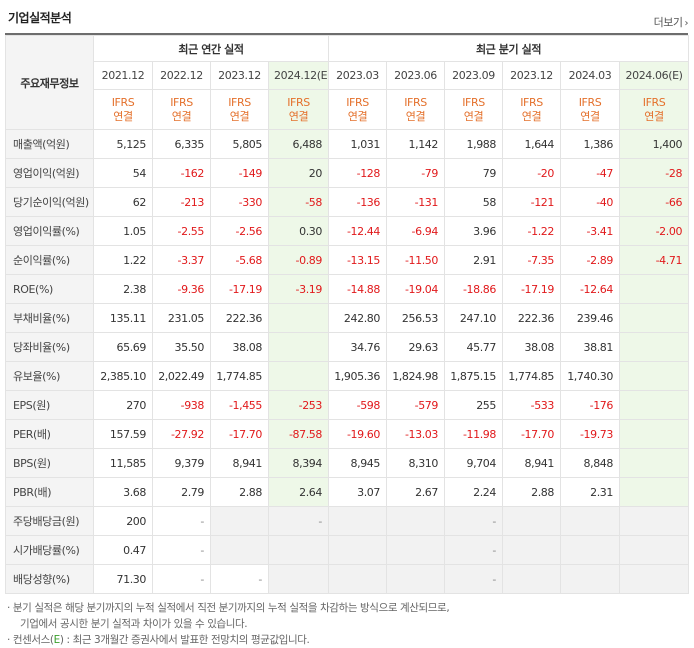 This screenshot has width=694, height=648. What do you see at coordinates (473, 202) in the screenshot?
I see `table-cell: 58` at bounding box center [473, 202].